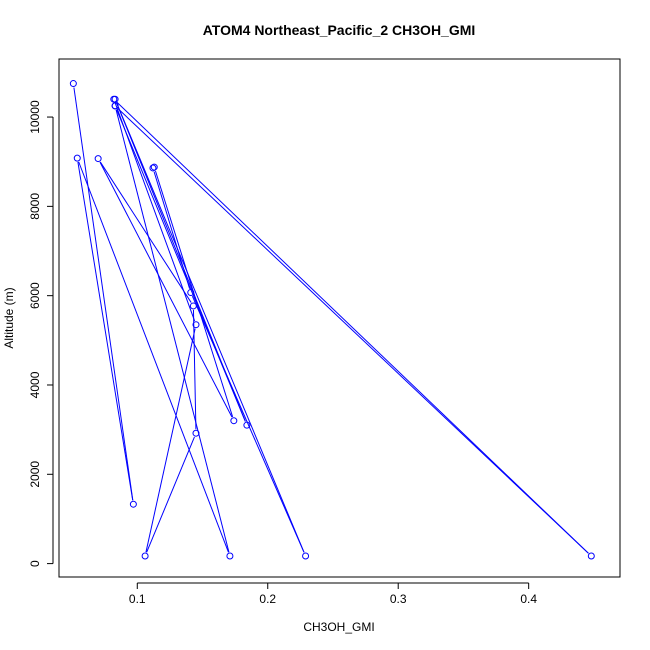  I want to click on y-axis: 0 2000 4000 6000 8000 10000, so click(41, 333).